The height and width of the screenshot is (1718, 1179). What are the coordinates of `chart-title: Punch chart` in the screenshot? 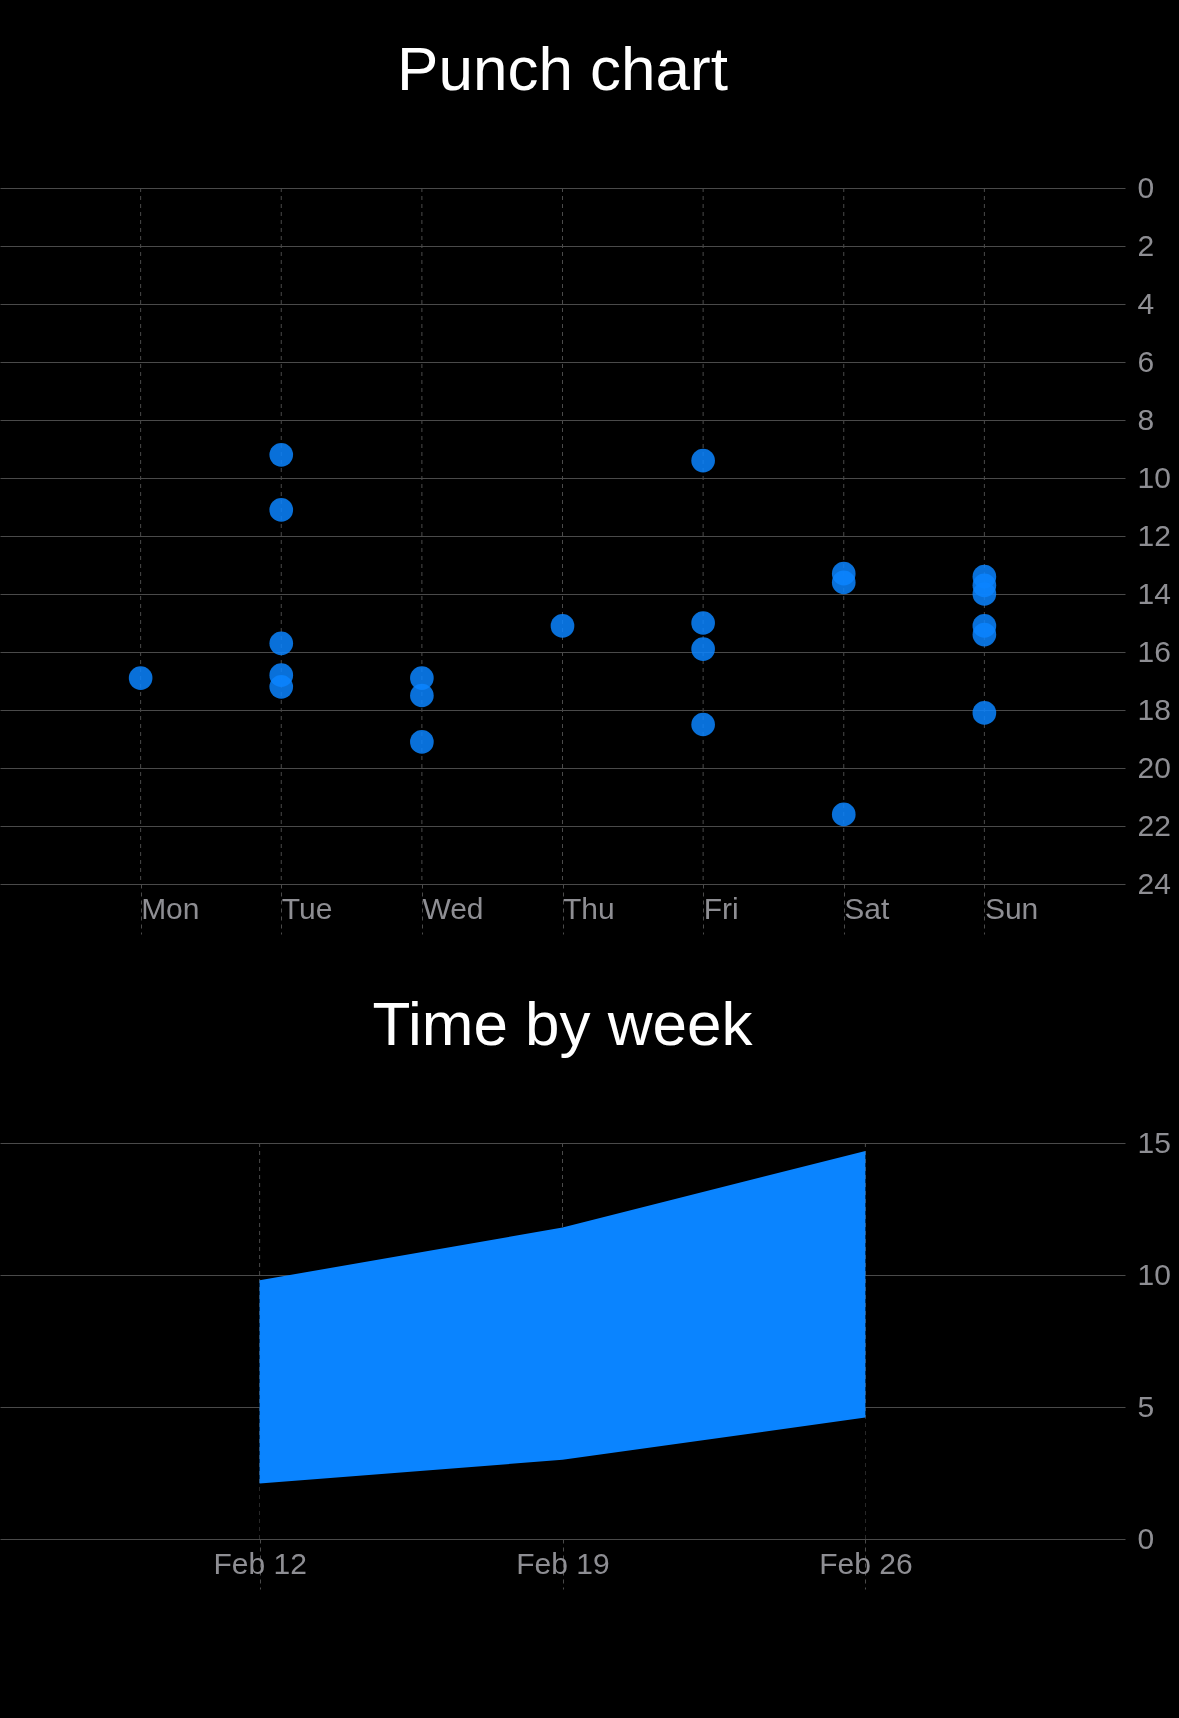 It's located at (562, 68).